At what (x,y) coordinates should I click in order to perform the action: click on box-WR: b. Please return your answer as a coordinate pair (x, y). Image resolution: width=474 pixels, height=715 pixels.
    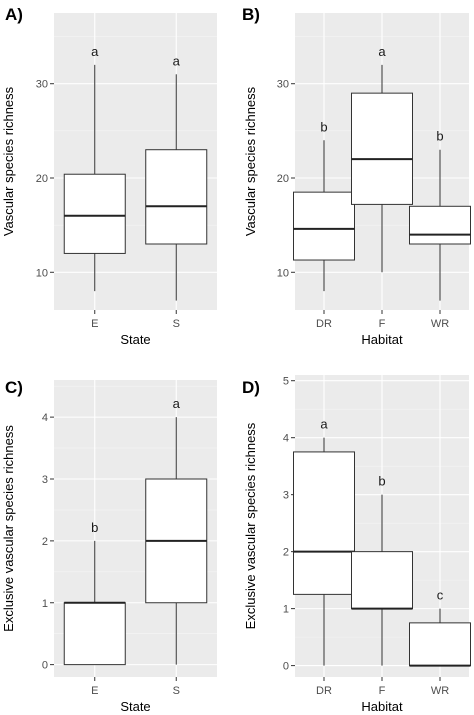
    Looking at the image, I should click on (440, 215).